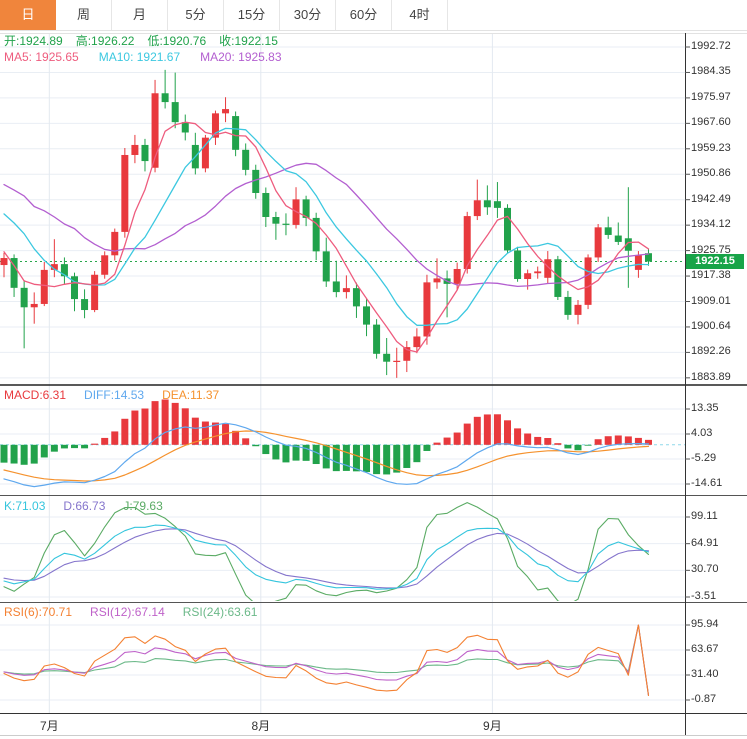  Describe the element at coordinates (702, 433) in the screenshot. I see `axis-label: 4.03` at that location.